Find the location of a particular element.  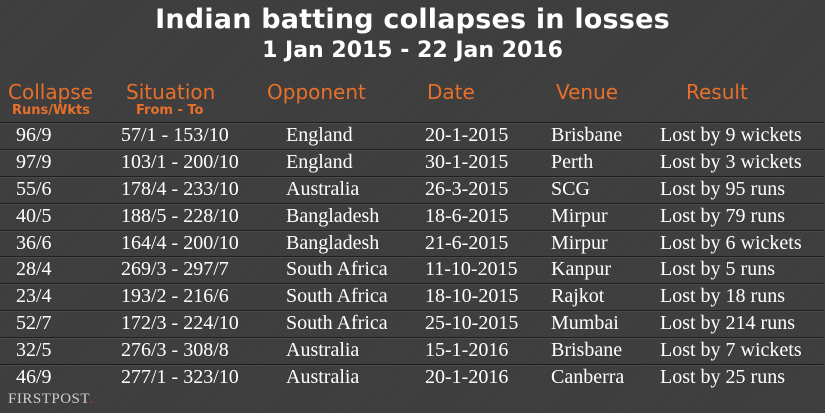

collapse-cell: 32/5 is located at coordinates (34, 350).